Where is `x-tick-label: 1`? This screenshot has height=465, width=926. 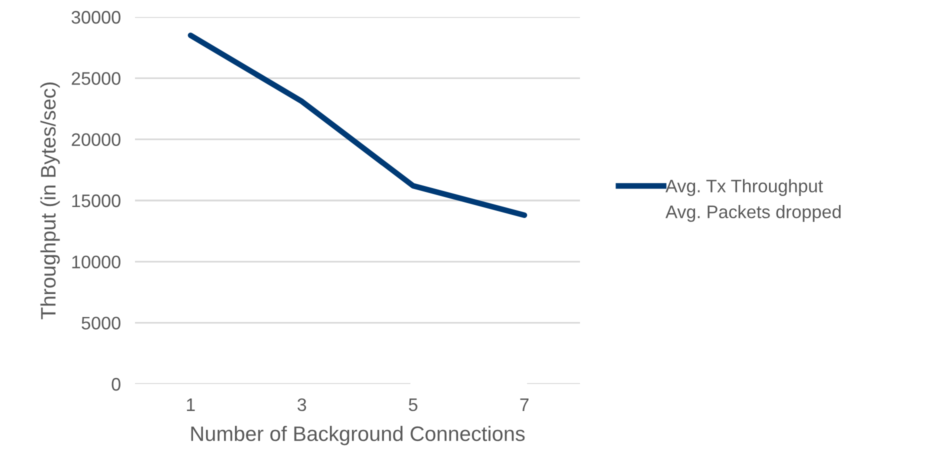 x-tick-label: 1 is located at coordinates (190, 404).